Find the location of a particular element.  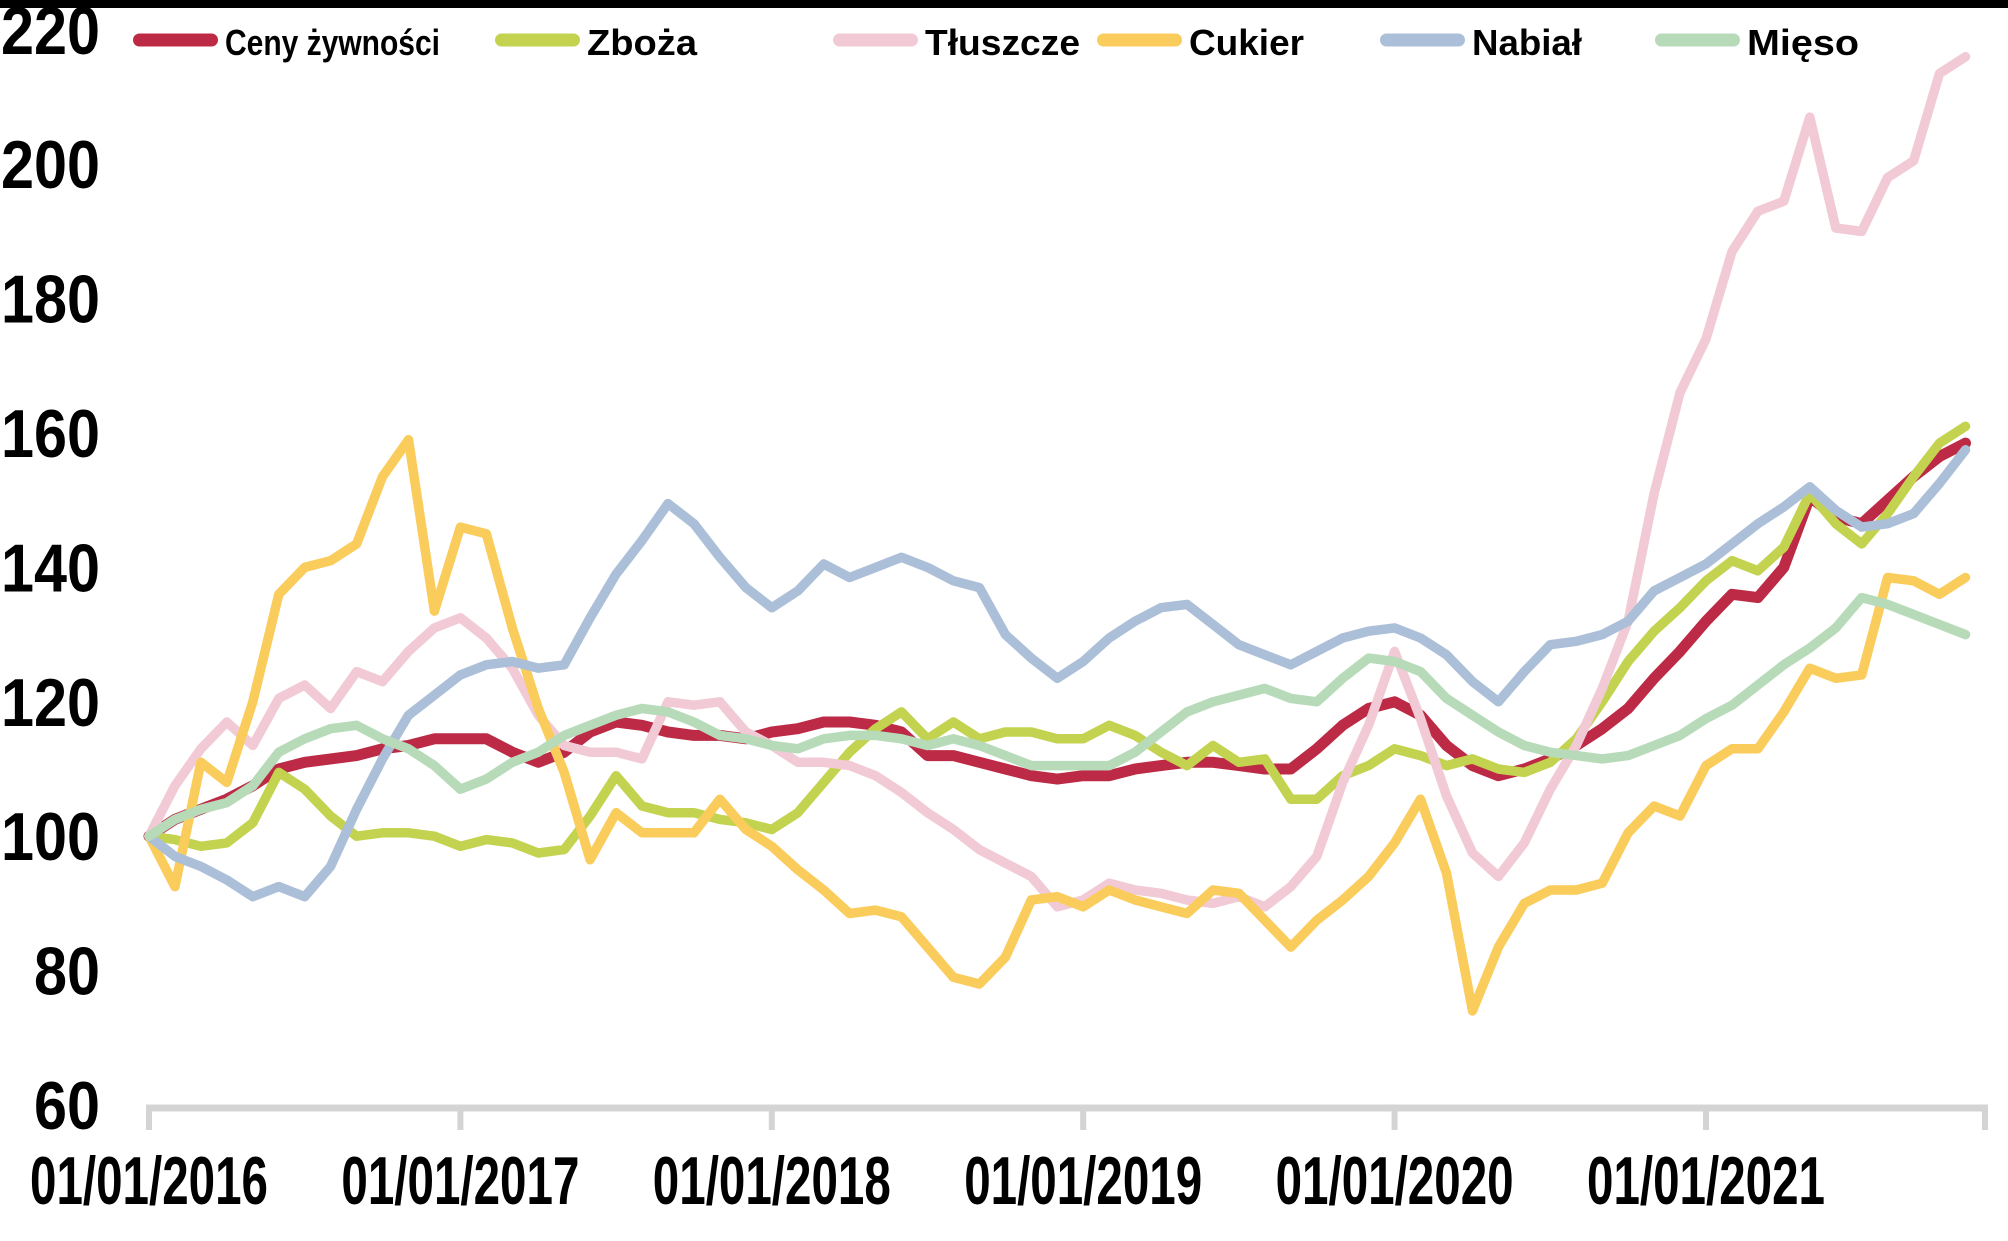

x-axis-label: 01/01/2018 is located at coordinates (772, 1181).